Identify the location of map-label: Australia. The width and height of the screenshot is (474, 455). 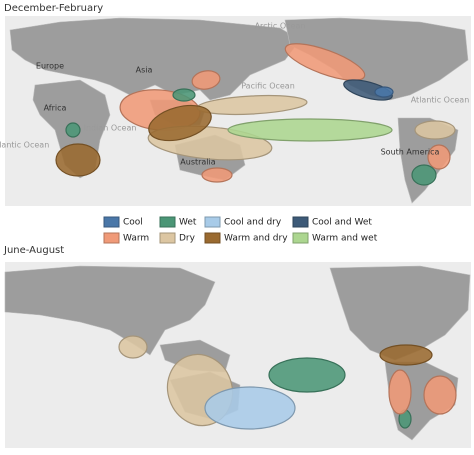
(197, 162).